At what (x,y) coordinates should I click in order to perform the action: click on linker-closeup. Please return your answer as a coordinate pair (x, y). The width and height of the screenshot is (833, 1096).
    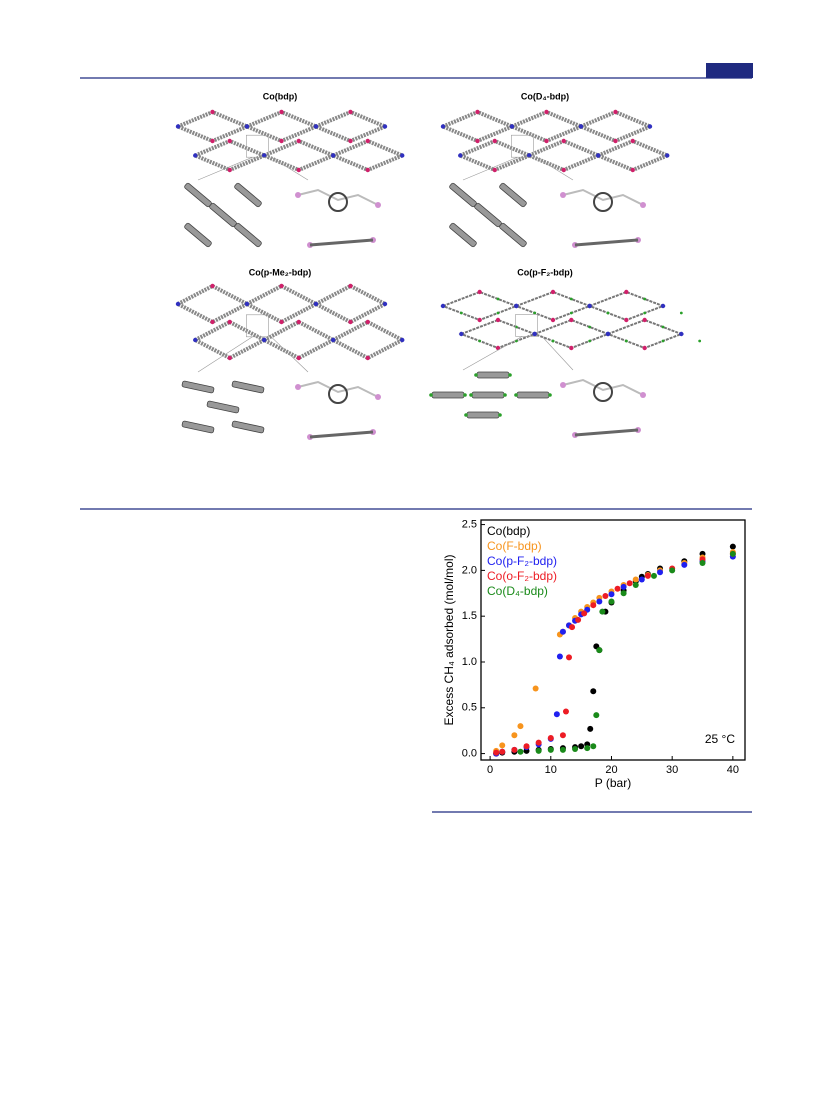
    Looking at the image, I should click on (338, 218).